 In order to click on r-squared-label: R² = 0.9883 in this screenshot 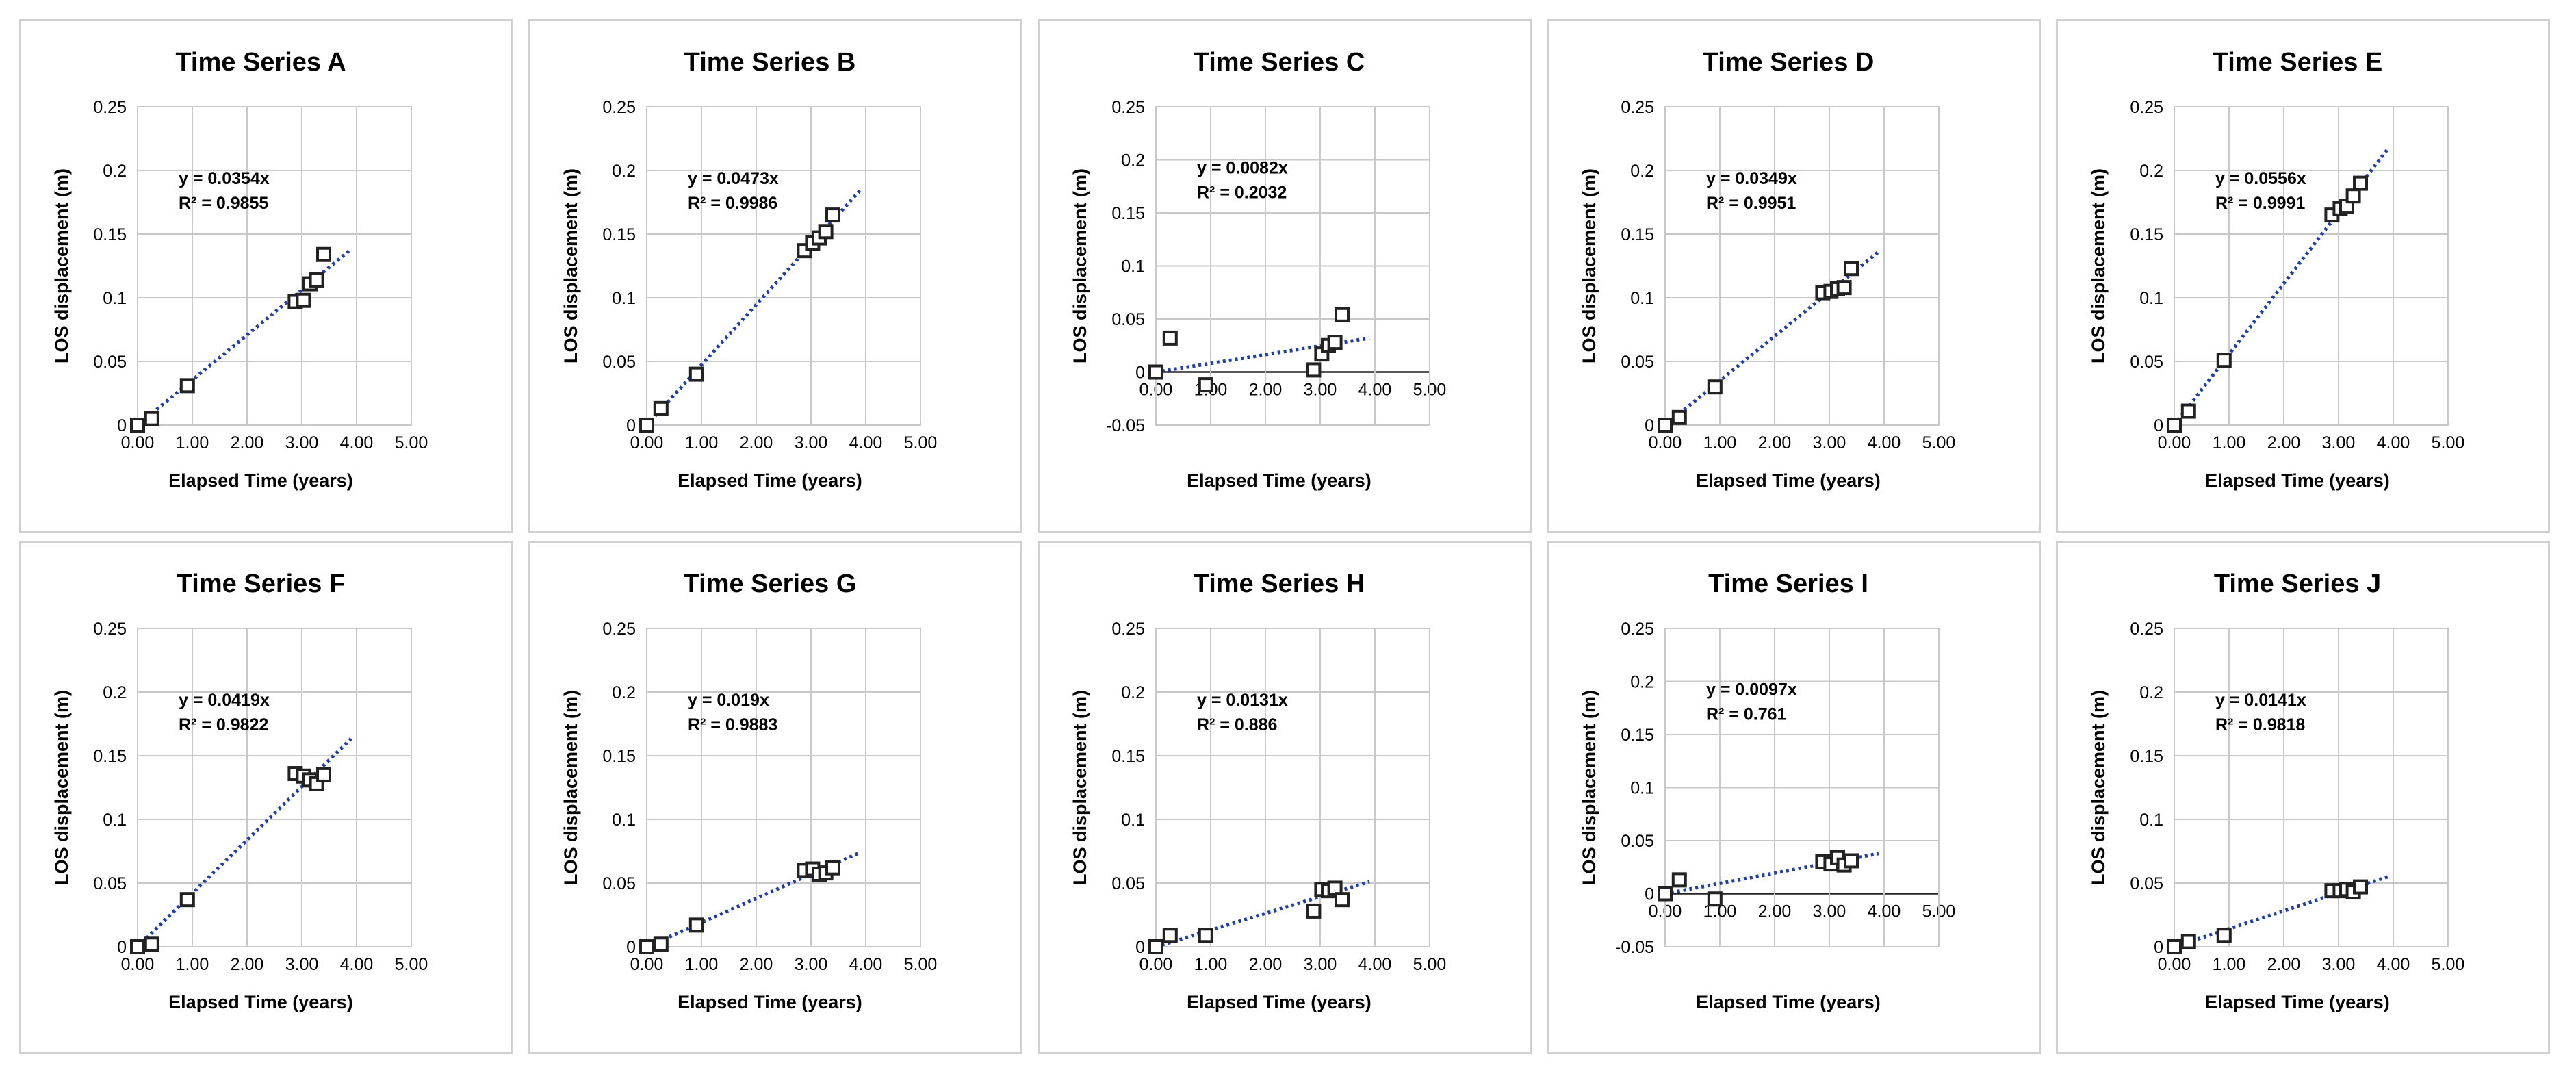, I will do `click(732, 725)`.